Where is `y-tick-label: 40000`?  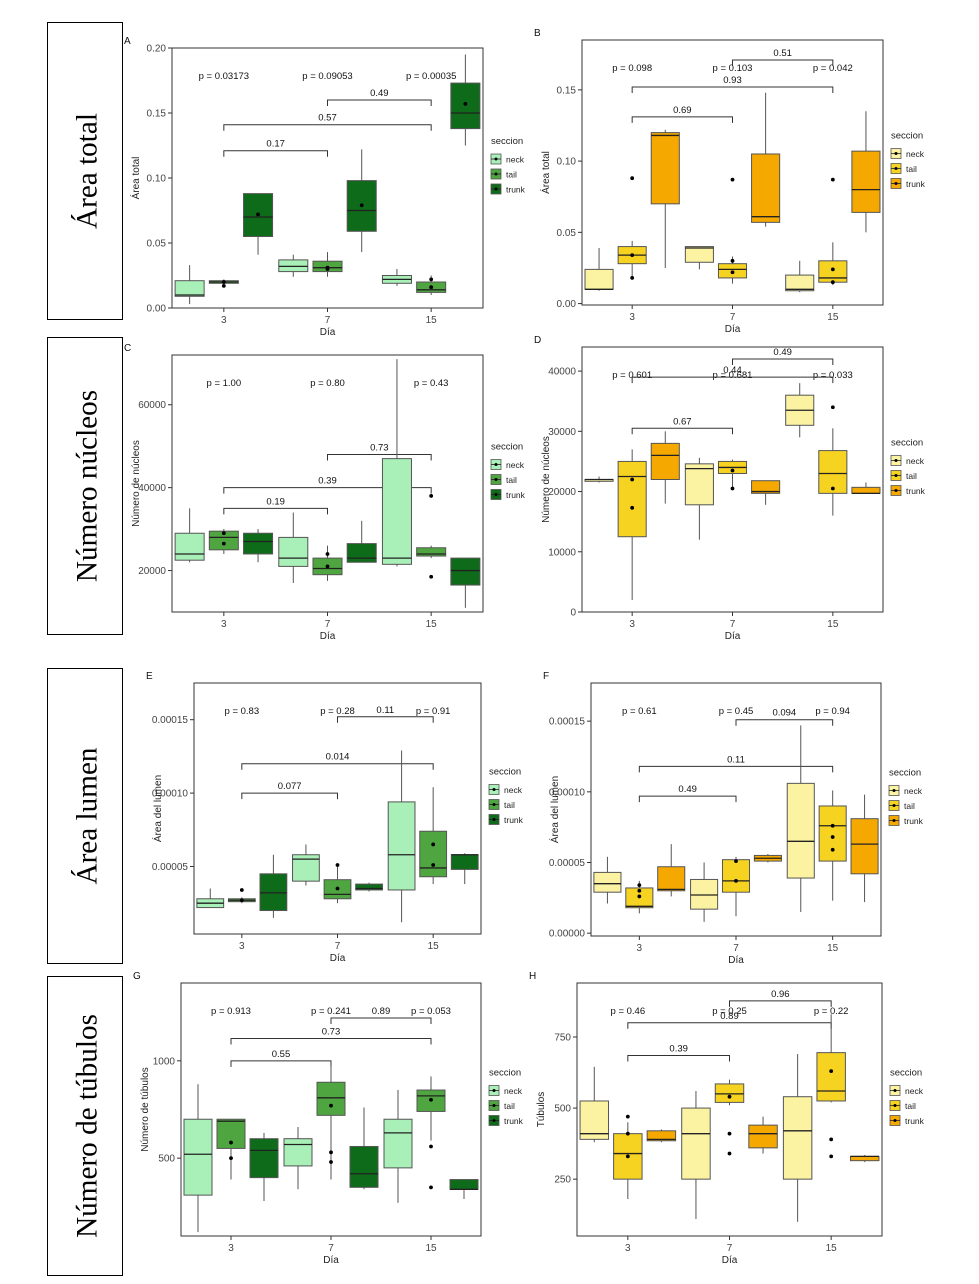 y-tick-label: 40000 is located at coordinates (152, 488).